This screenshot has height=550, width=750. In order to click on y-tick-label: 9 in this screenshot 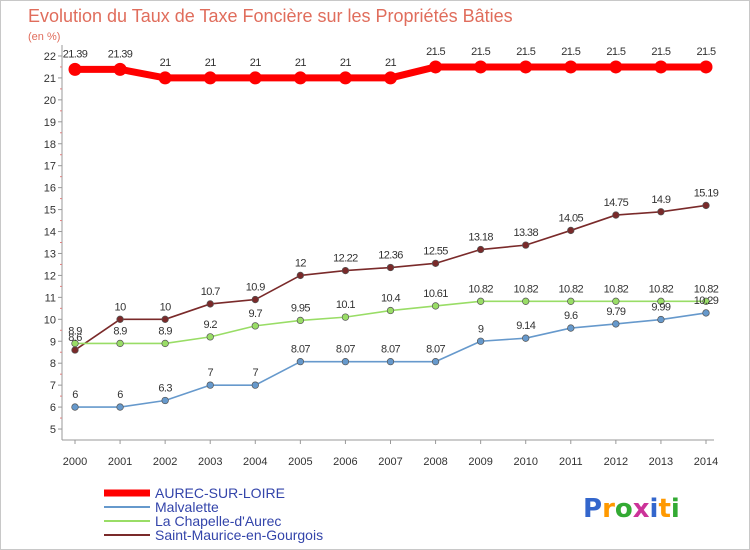, I will do `click(53, 342)`.